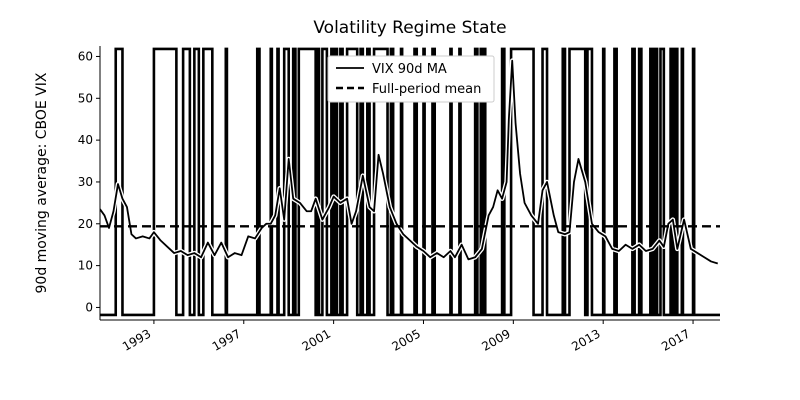 The image size is (800, 400). Describe the element at coordinates (316, 339) in the screenshot. I see `x-tick-label: 2001` at that location.